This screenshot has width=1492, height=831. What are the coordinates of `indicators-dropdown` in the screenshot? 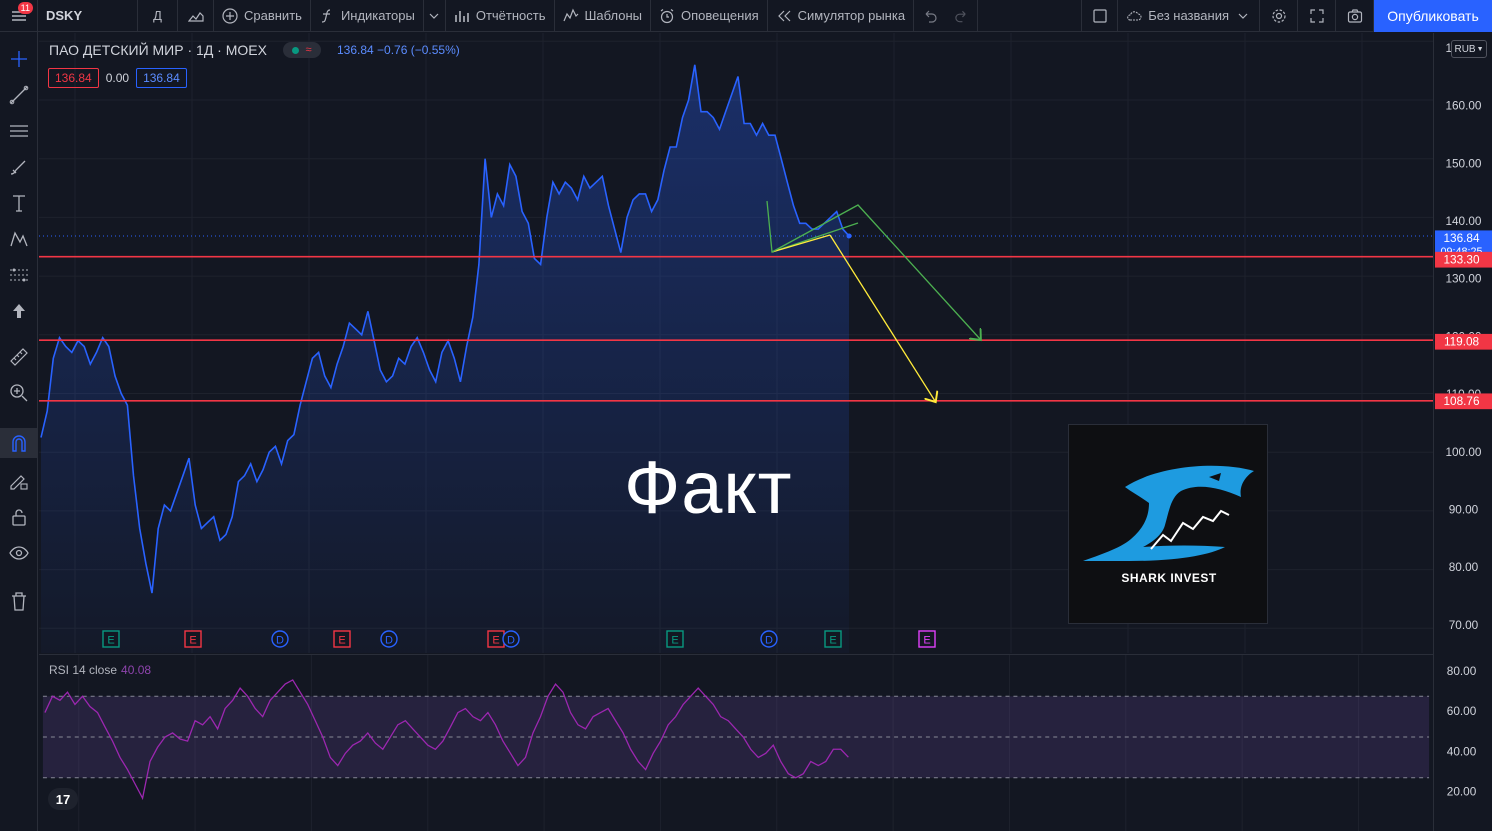 It's located at (435, 16).